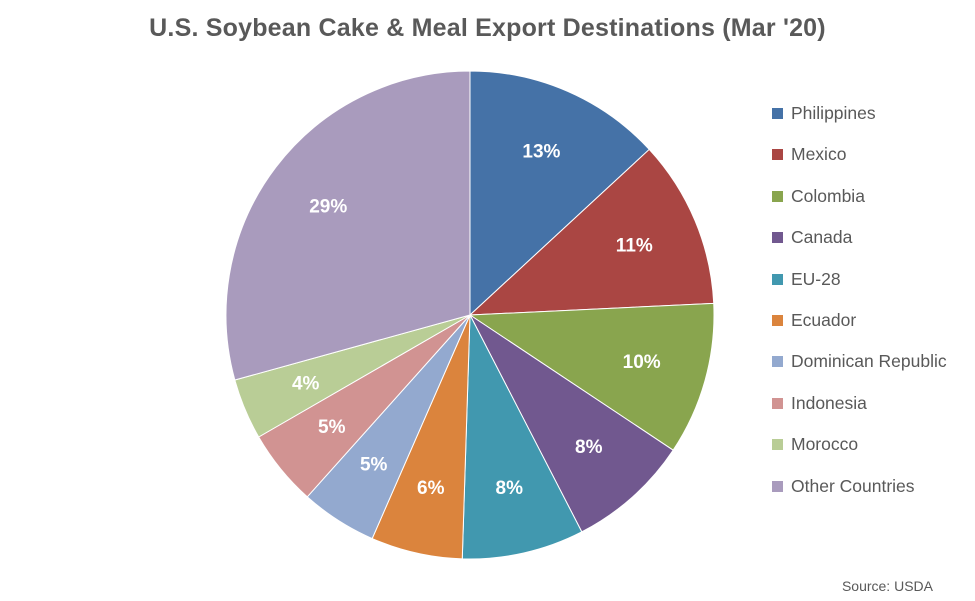 This screenshot has width=975, height=601. Describe the element at coordinates (828, 195) in the screenshot. I see `legend-label: Colombia` at that location.